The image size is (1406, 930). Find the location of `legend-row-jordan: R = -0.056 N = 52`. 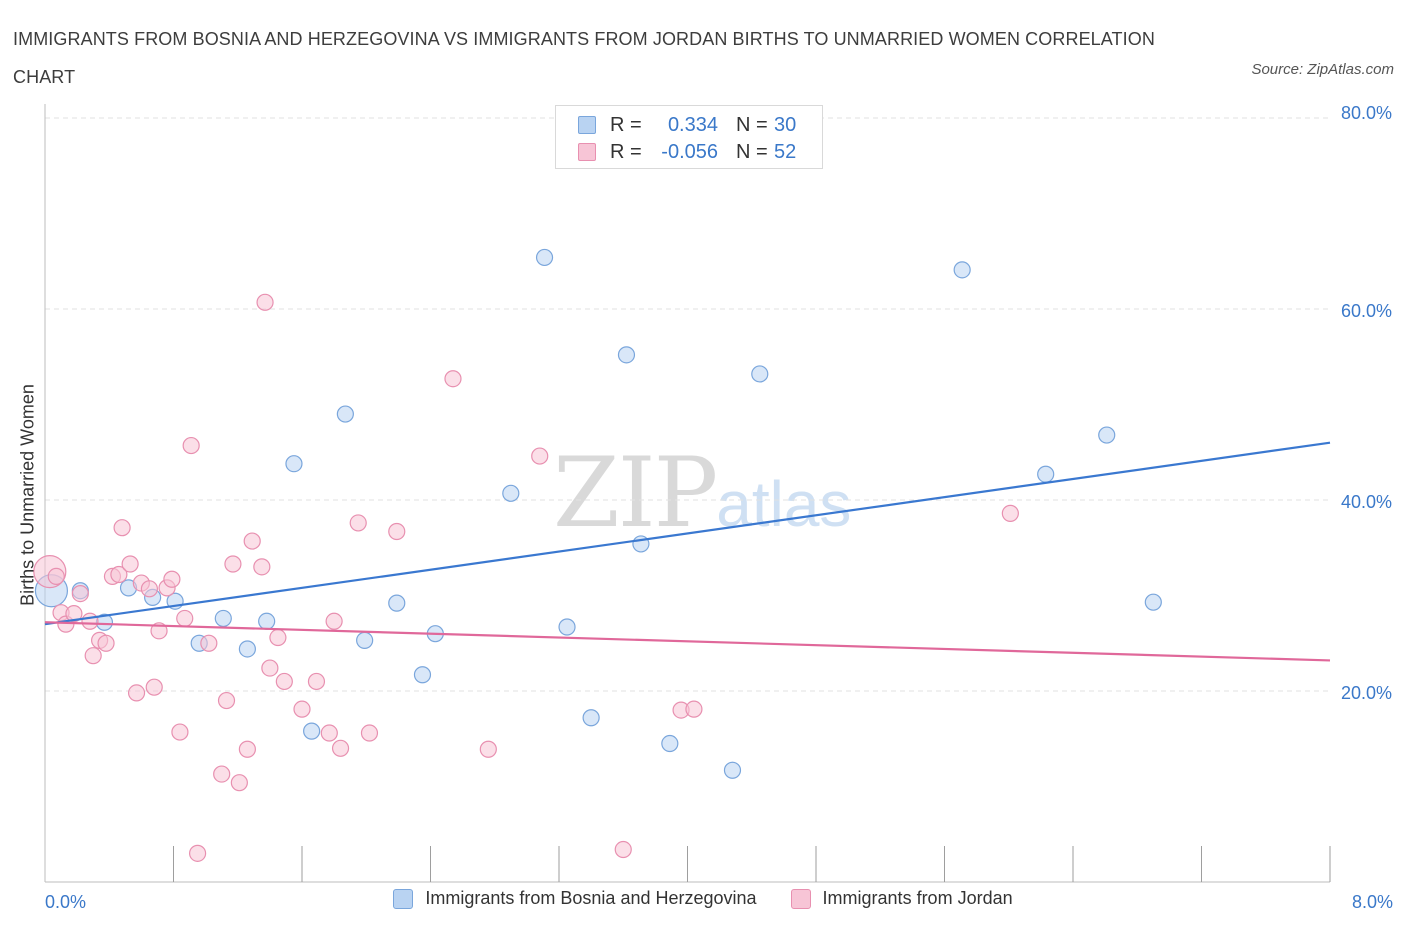

legend-row-jordan: R = -0.056 N = 52 is located at coordinates (687, 152).